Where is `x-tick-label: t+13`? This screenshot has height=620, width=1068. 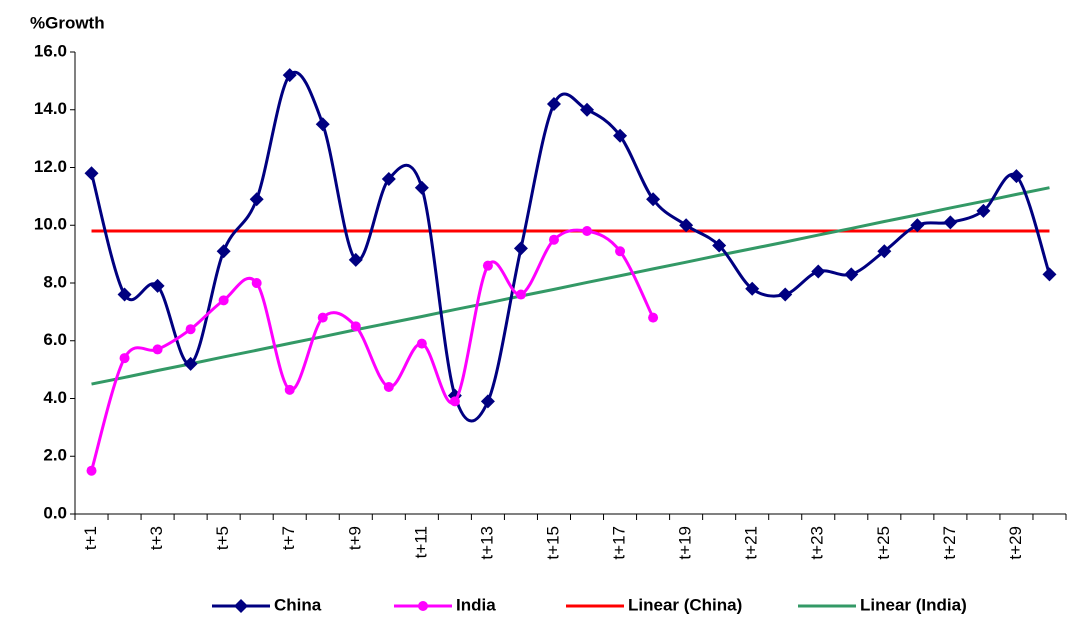 x-tick-label: t+13 is located at coordinates (486, 543).